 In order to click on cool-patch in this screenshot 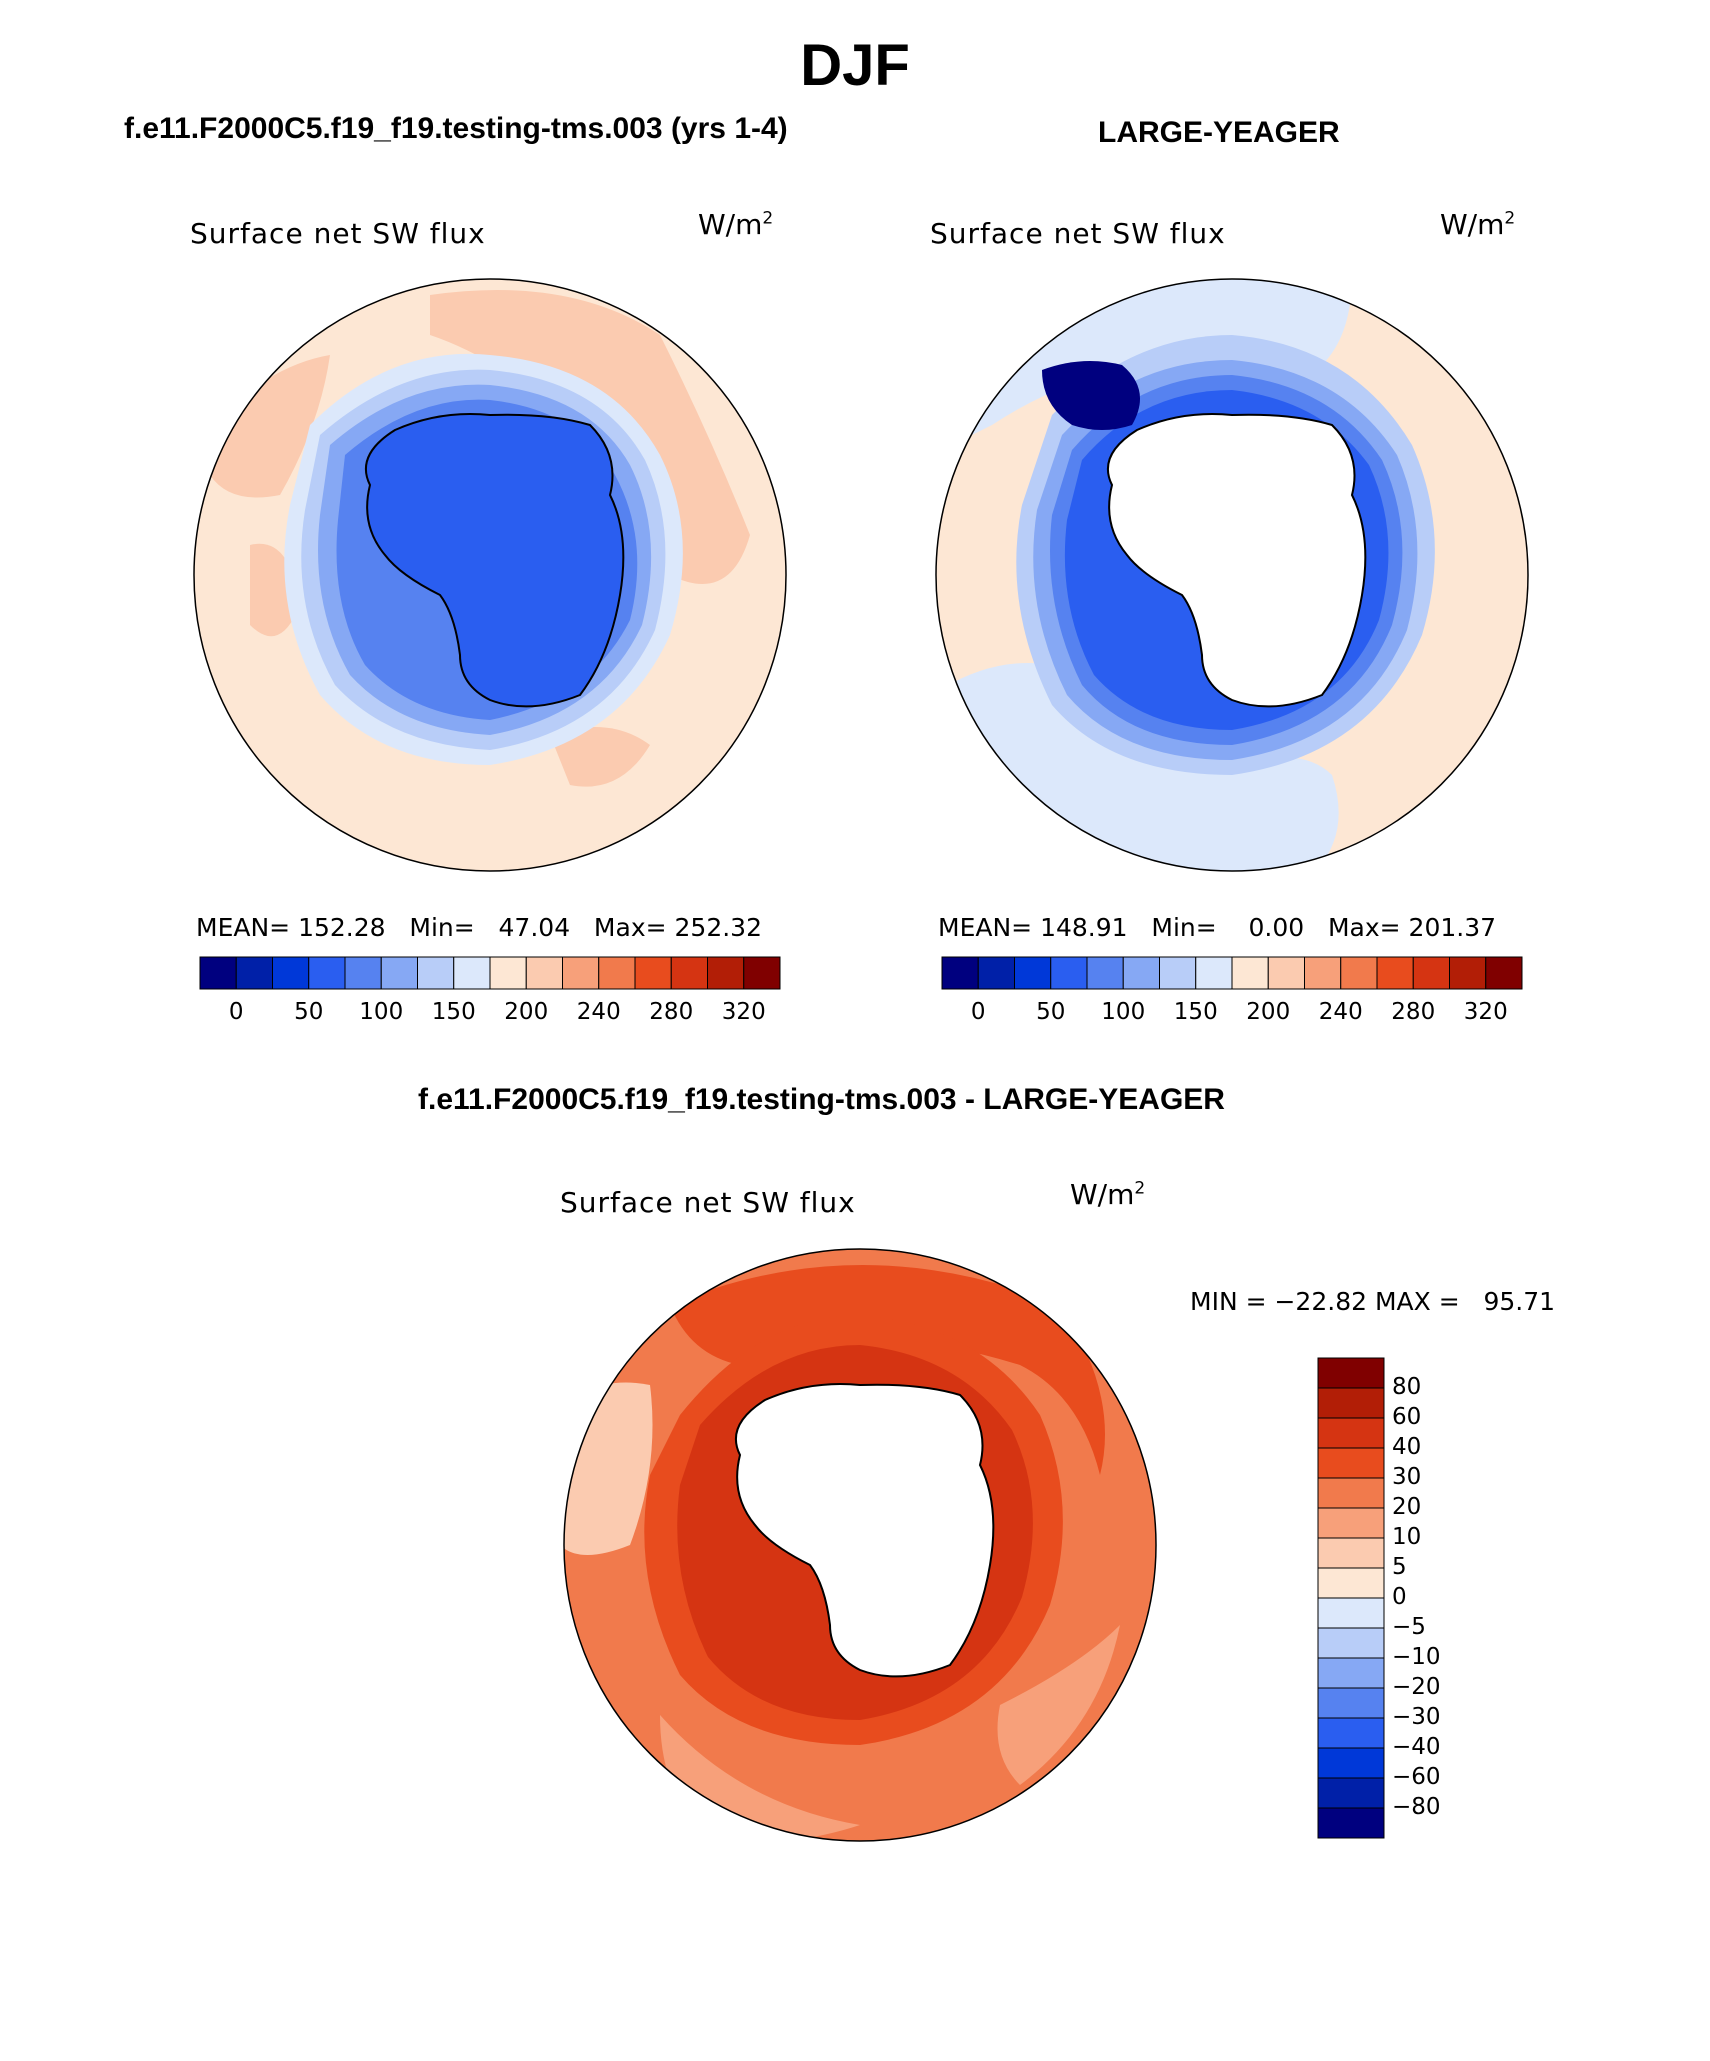, I will do `click(1275, 814)`.